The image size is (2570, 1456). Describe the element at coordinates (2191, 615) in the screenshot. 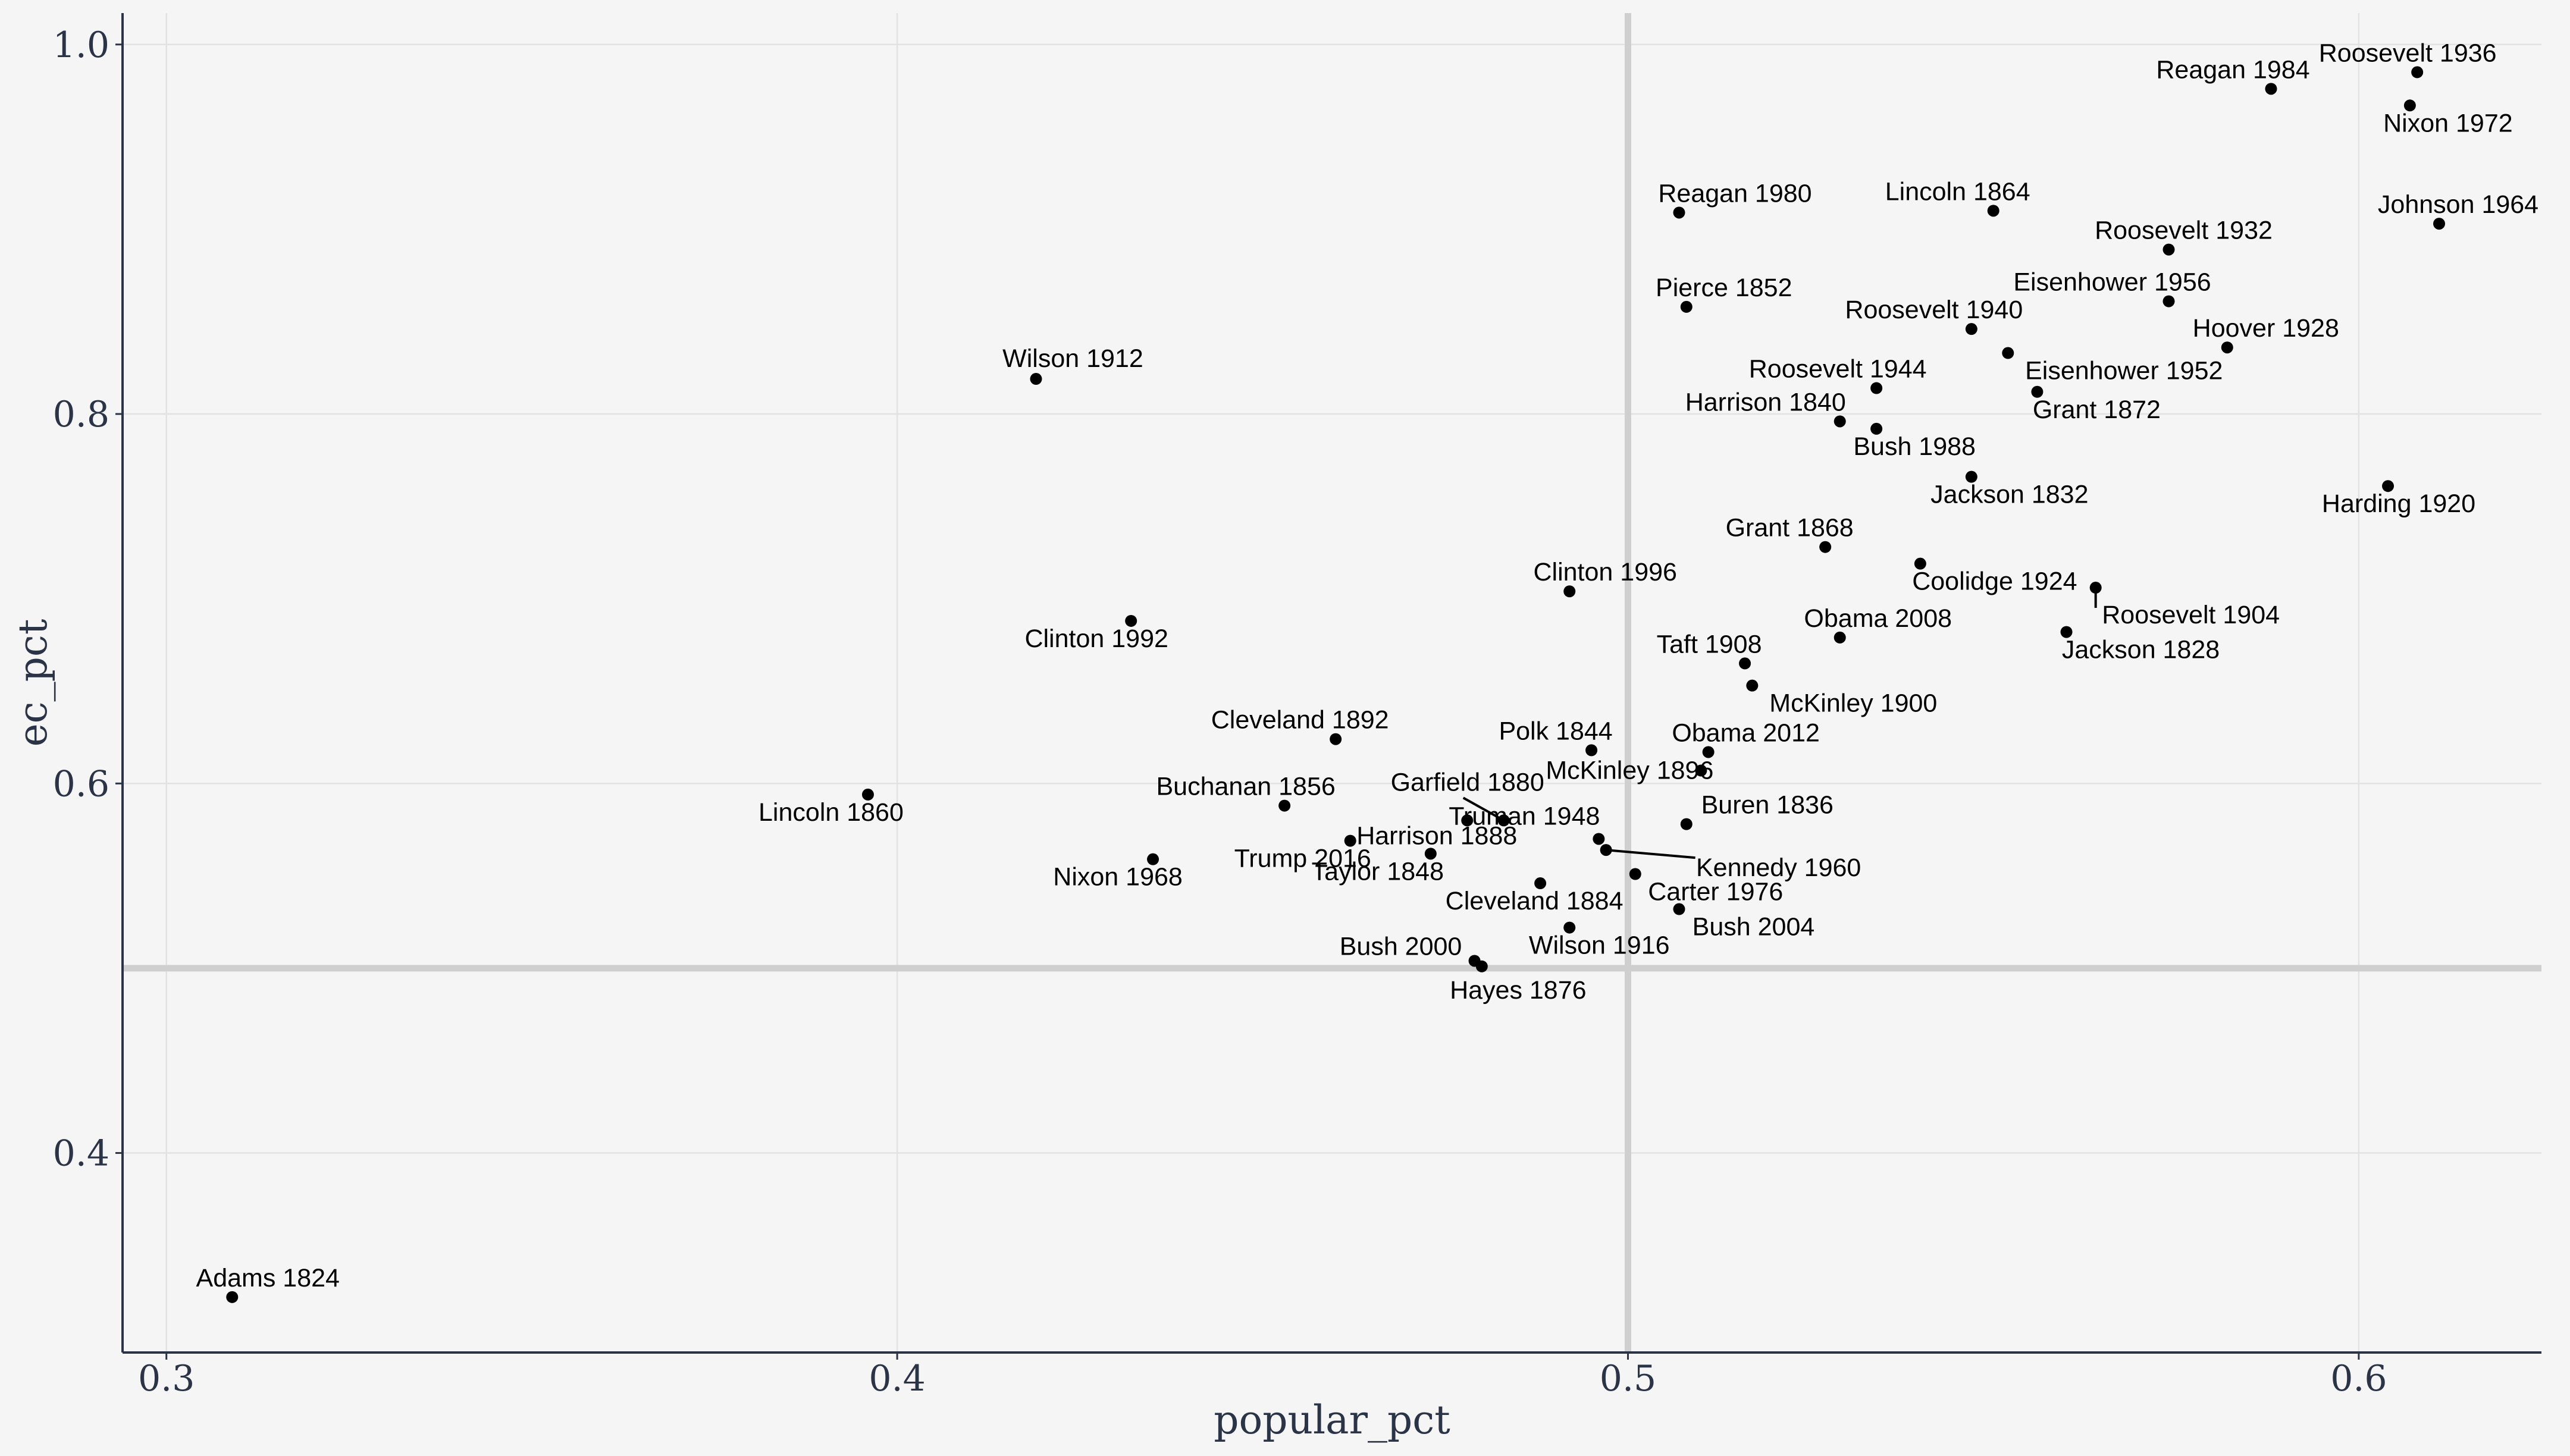

I see `point-label: Roosevelt 1904` at that location.